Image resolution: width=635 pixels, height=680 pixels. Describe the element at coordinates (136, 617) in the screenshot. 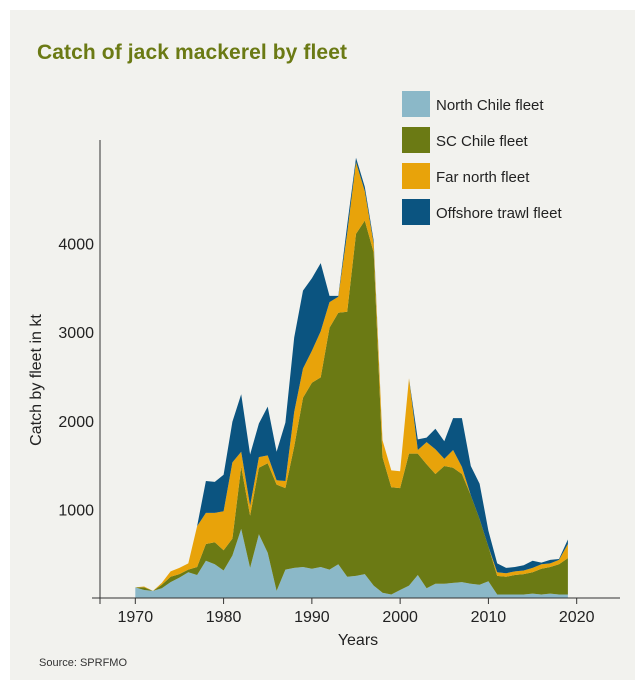

I see `x-tick-label: 1970` at that location.